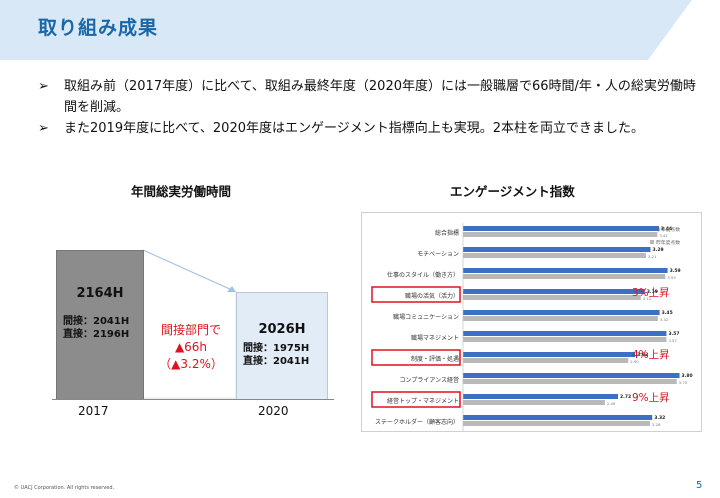  I want to click on value-label-current: 3.02, so click(642, 355).